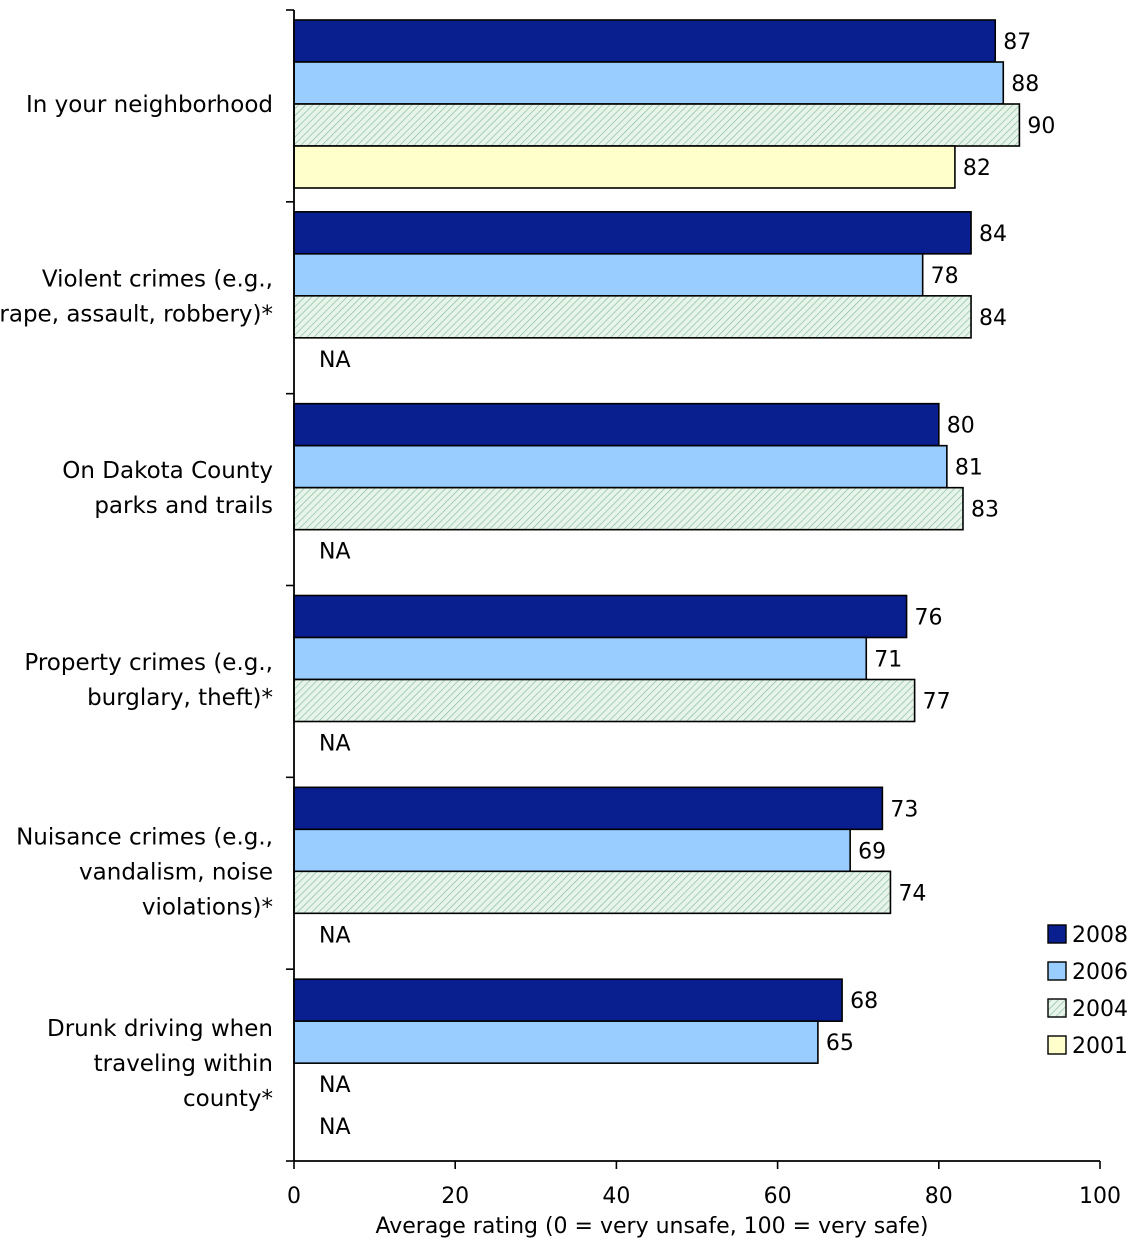 This screenshot has width=1135, height=1241. Describe the element at coordinates (335, 744) in the screenshot. I see `na-label-2001-3: NA` at that location.